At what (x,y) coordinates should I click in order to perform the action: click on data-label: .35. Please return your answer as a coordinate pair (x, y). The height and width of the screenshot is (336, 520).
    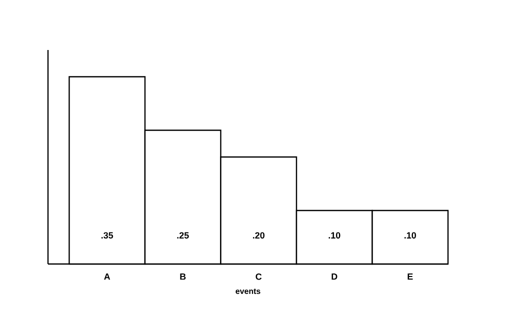
    Looking at the image, I should click on (107, 235).